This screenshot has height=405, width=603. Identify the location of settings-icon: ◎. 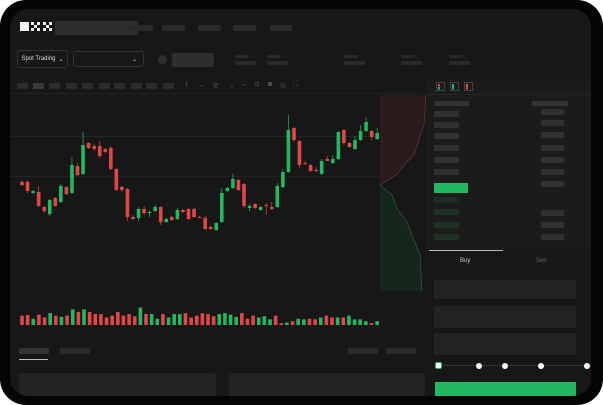
(283, 85).